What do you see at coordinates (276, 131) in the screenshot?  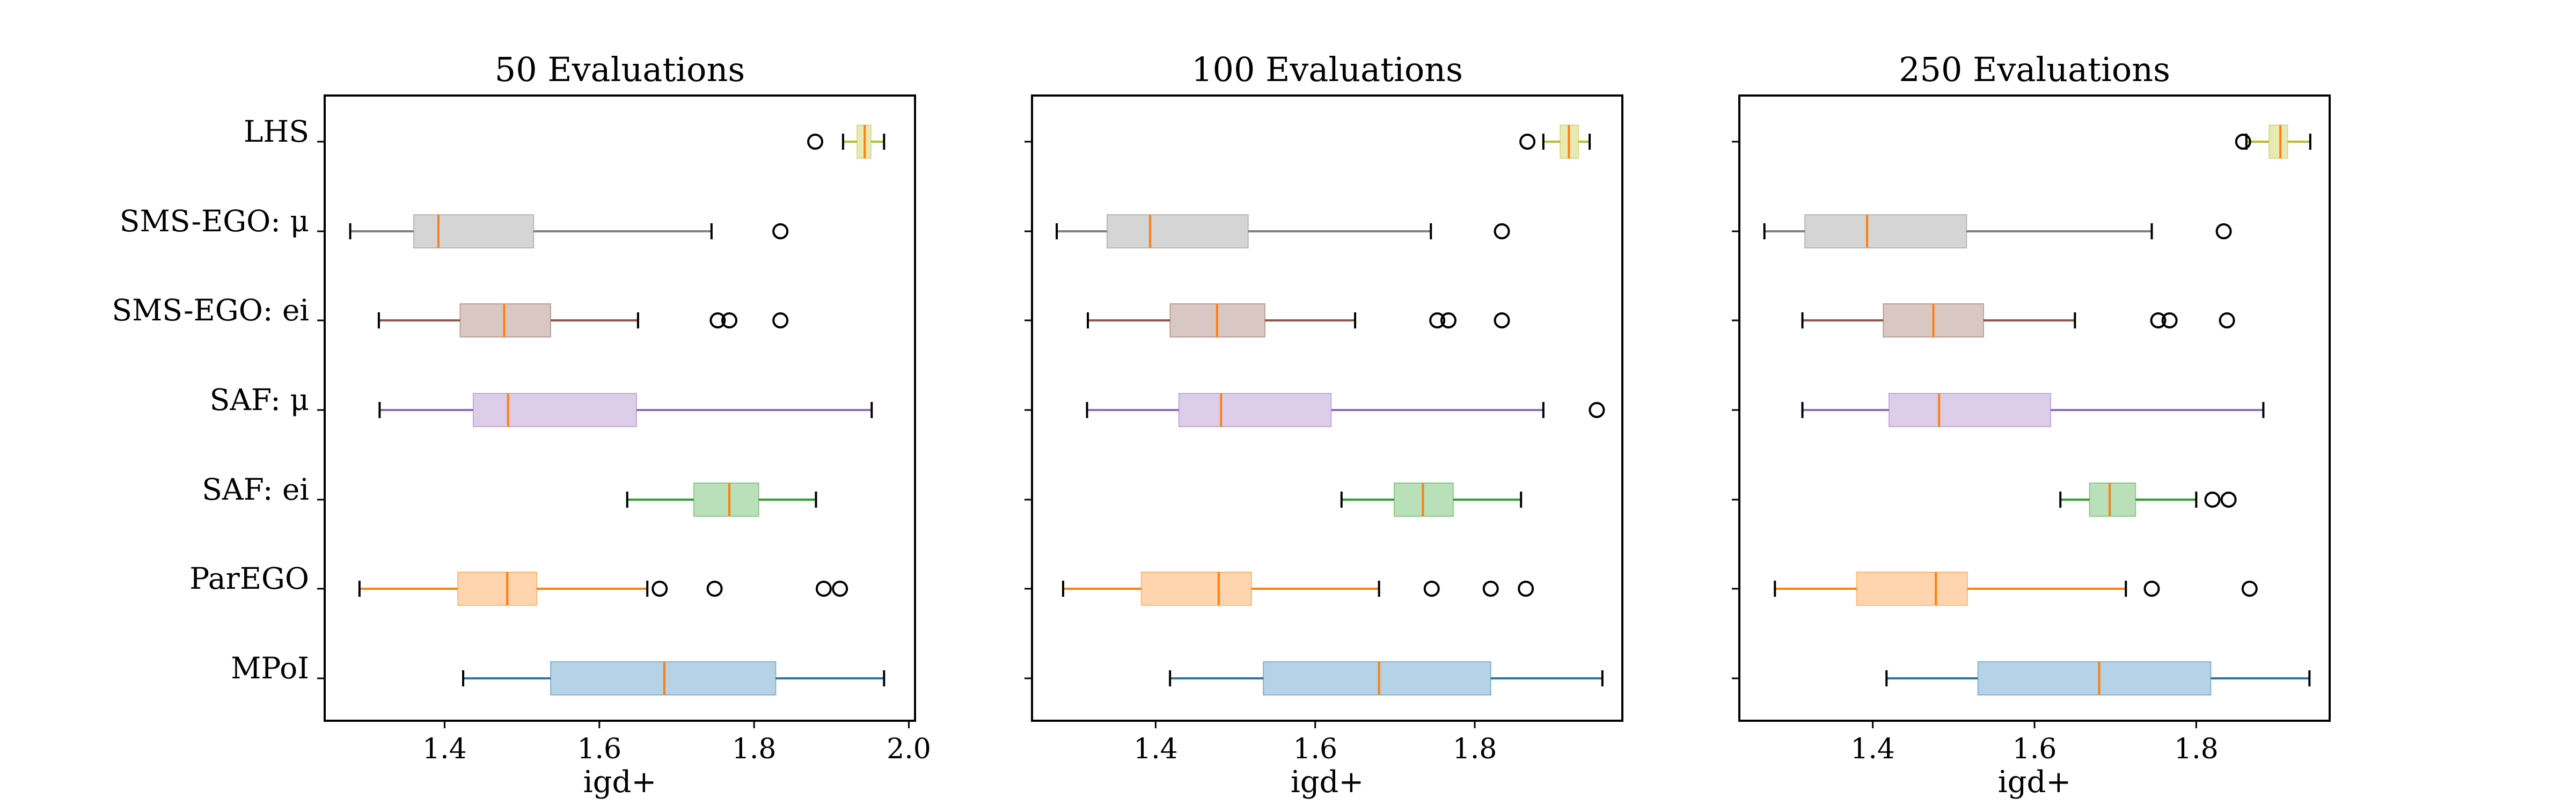 I see `y-tick-label-lhs: LHS` at bounding box center [276, 131].